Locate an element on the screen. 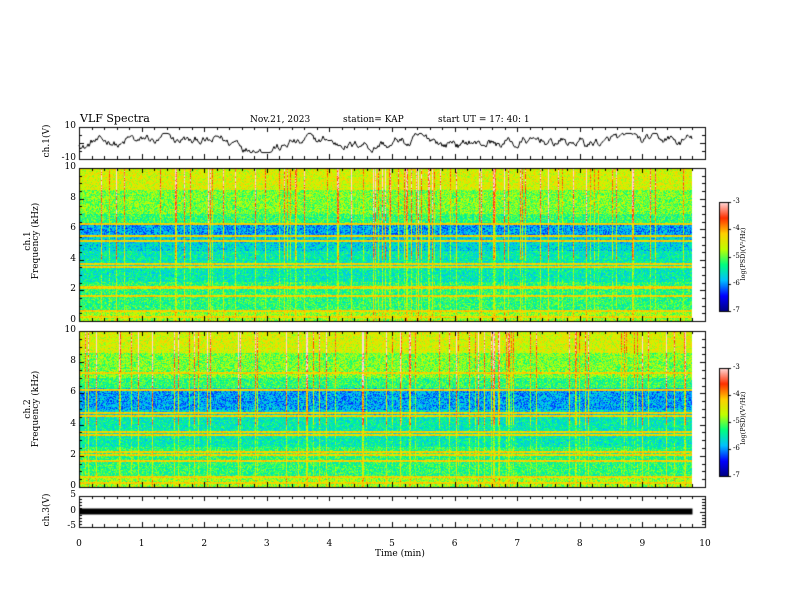 The width and height of the screenshot is (792, 612). colorbar-2-tick-label: -3 is located at coordinates (736, 367).